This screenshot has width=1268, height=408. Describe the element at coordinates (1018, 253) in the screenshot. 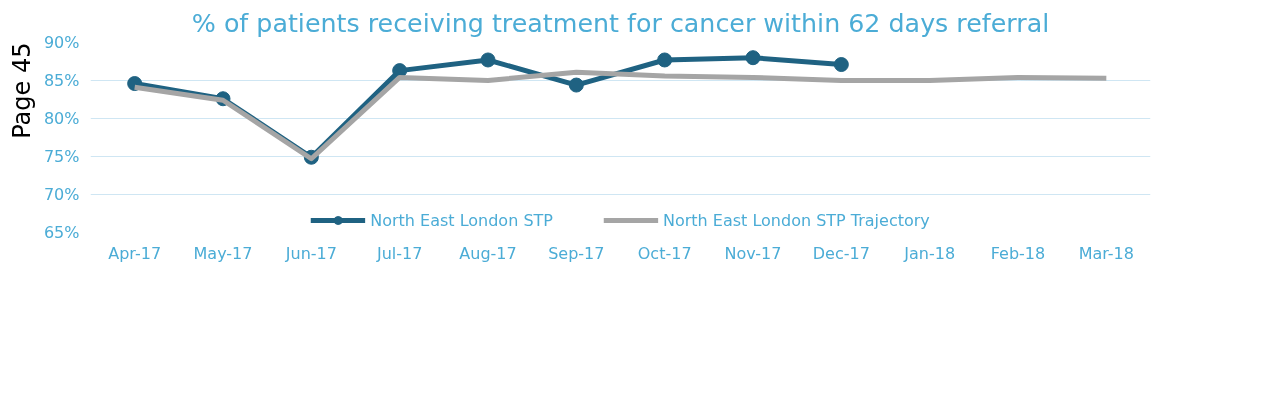

I see `x-tick-label: Feb-18` at that location.